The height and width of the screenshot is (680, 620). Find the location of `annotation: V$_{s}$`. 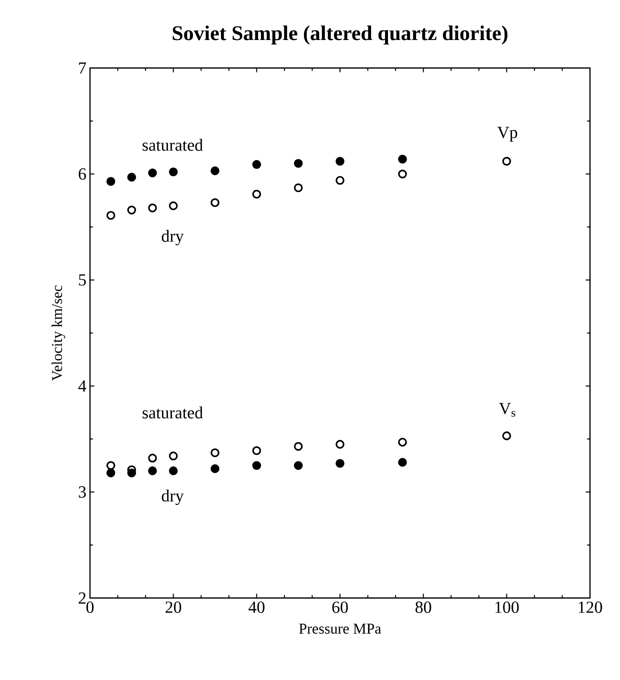

annotation: V$_{s}$ is located at coordinates (507, 409).